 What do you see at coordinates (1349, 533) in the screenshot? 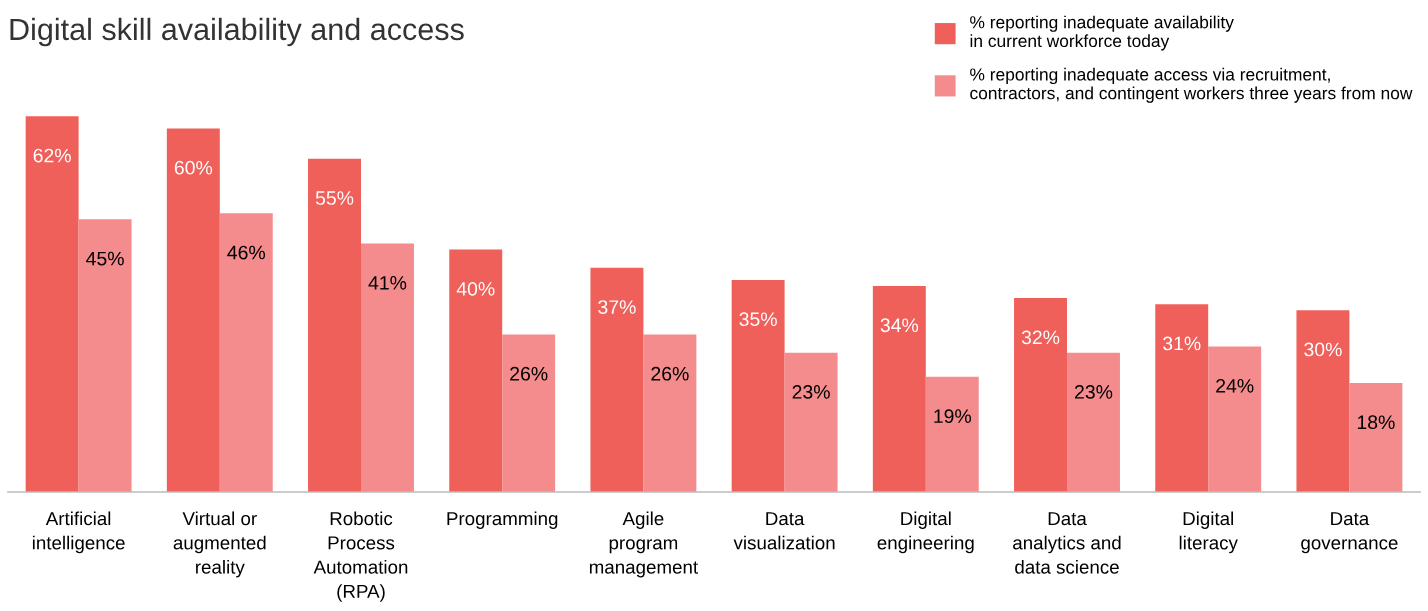
I see `x-tick-label: Data governance` at bounding box center [1349, 533].